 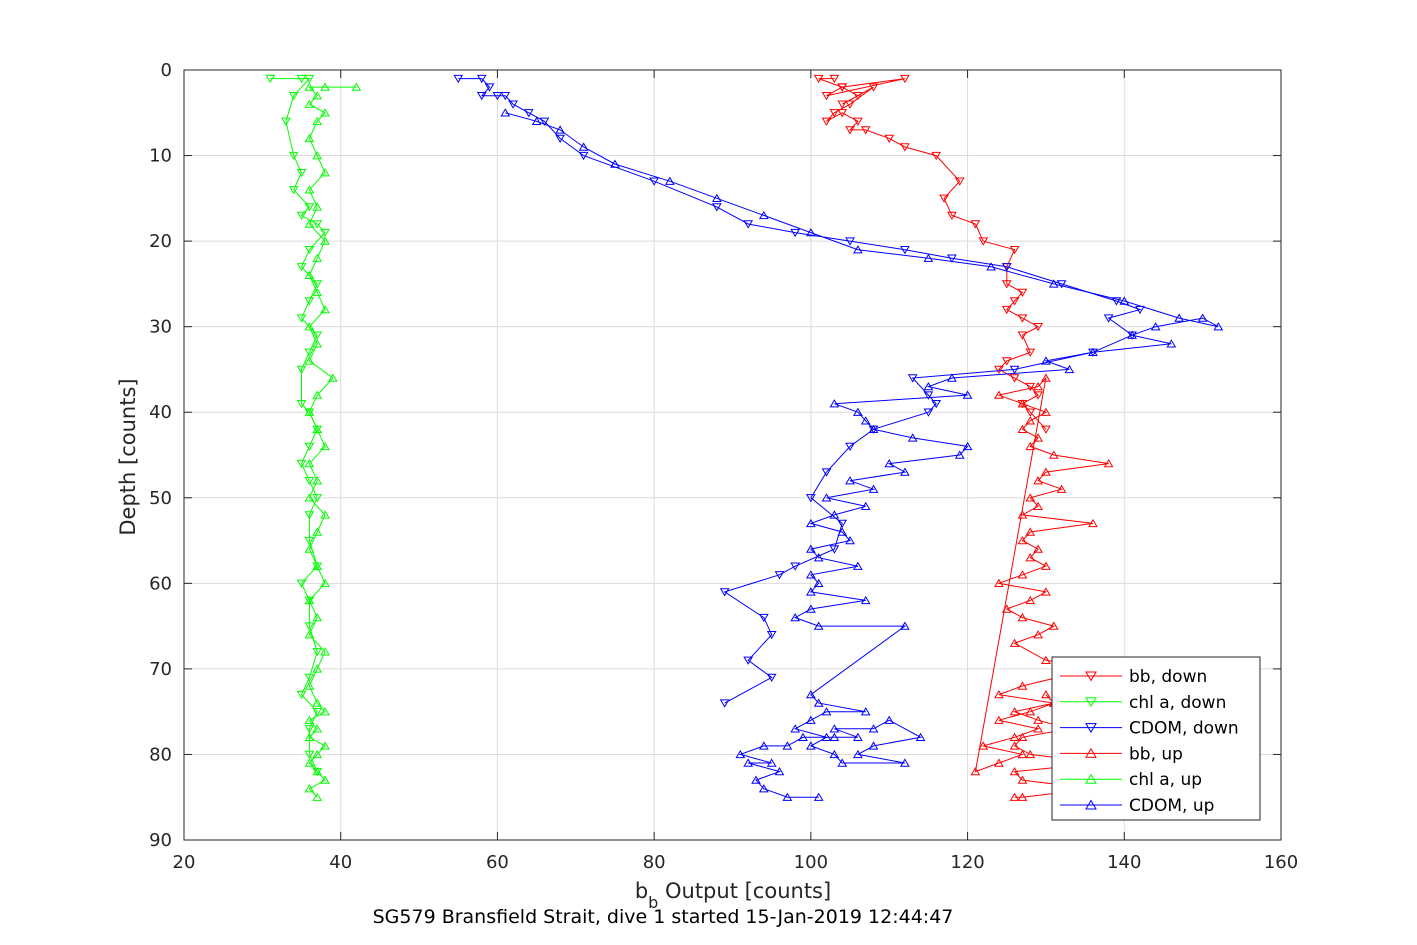 I want to click on y-tick-label: 30, so click(x=160, y=327).